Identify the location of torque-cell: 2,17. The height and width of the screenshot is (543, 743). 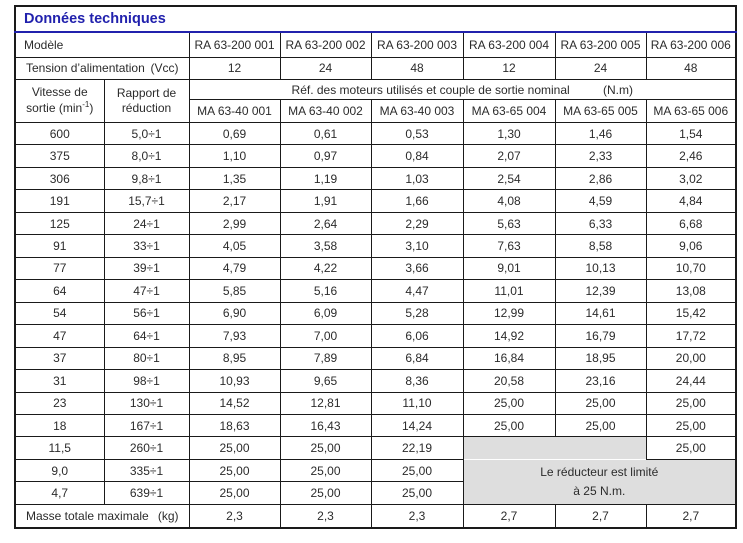
(234, 201).